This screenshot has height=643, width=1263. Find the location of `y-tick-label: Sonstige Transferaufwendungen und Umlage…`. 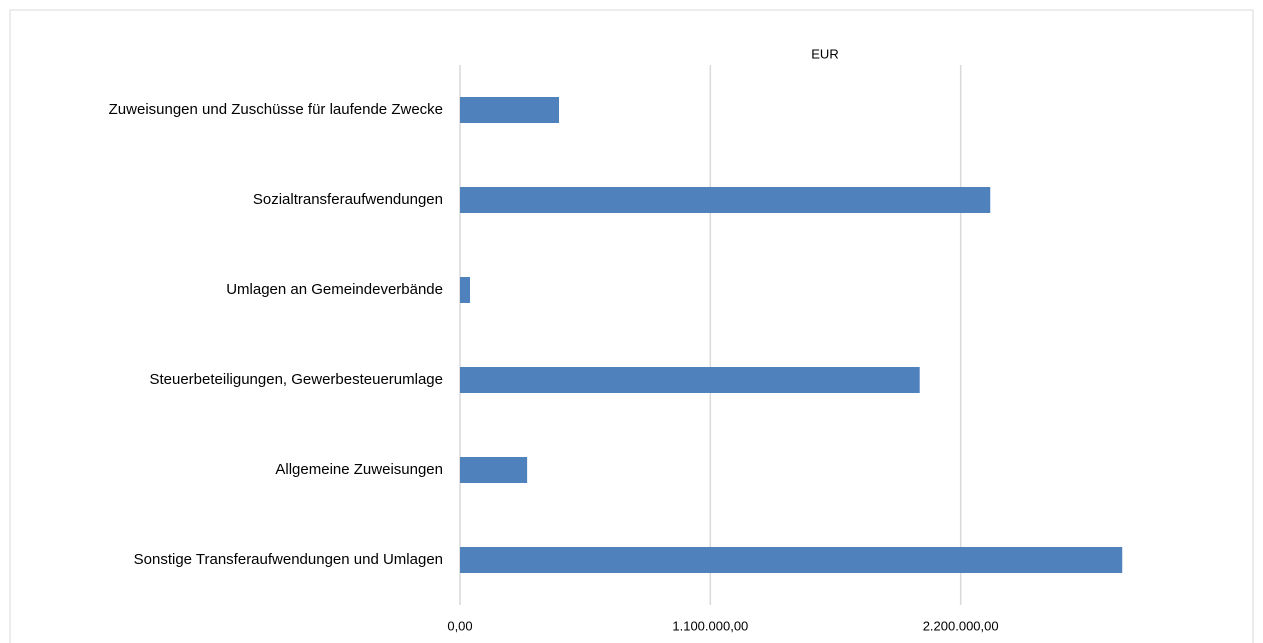

y-tick-label: Sonstige Transferaufwendungen und Umlage… is located at coordinates (288, 559).